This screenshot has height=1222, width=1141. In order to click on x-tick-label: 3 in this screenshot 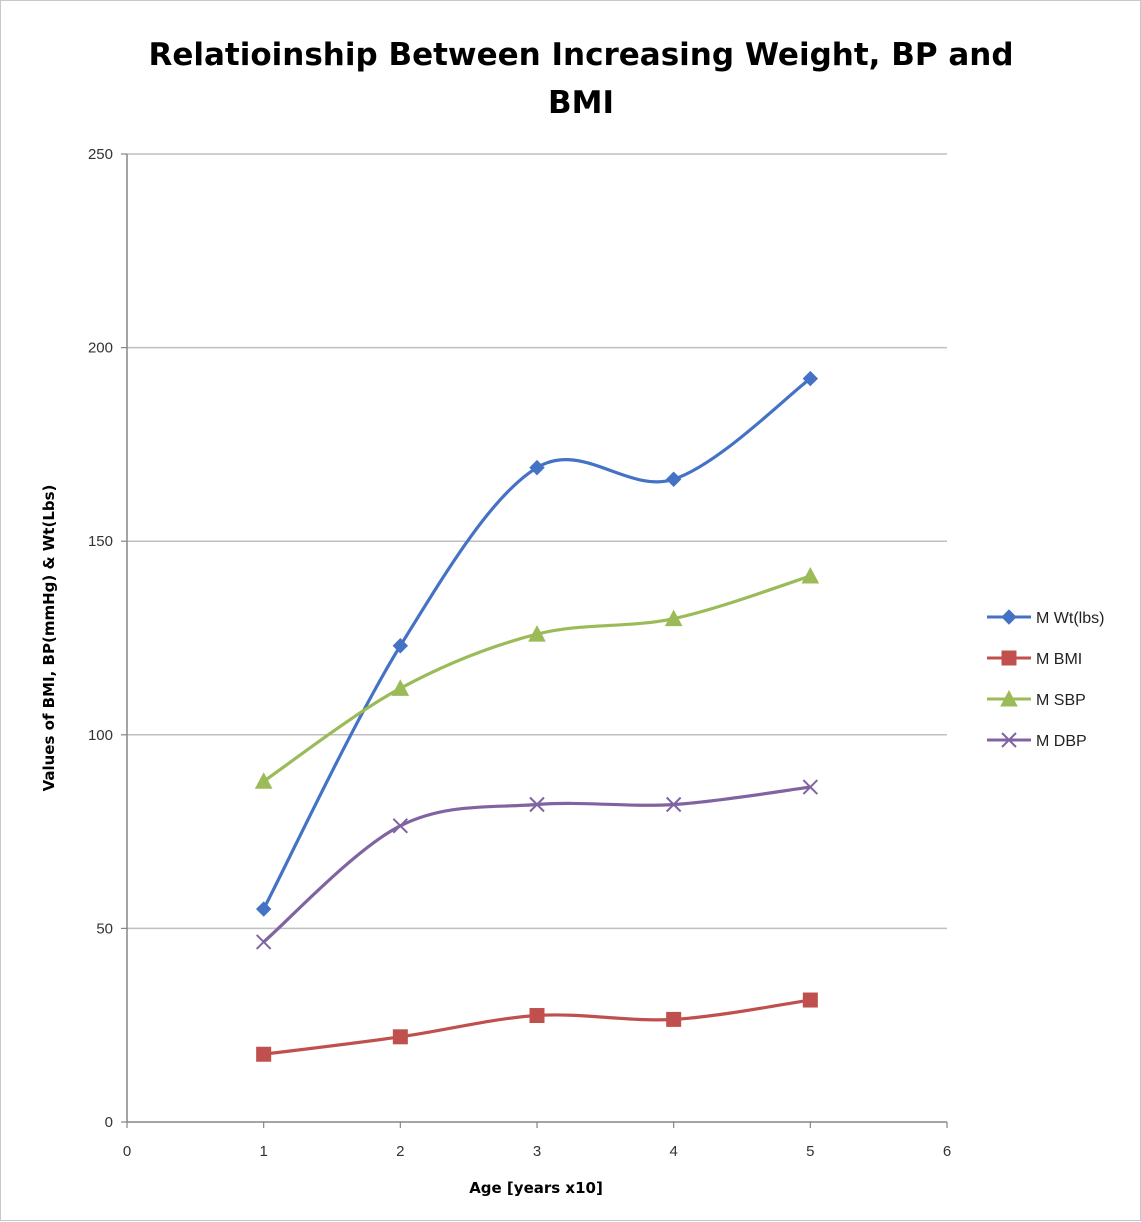, I will do `click(537, 1151)`.